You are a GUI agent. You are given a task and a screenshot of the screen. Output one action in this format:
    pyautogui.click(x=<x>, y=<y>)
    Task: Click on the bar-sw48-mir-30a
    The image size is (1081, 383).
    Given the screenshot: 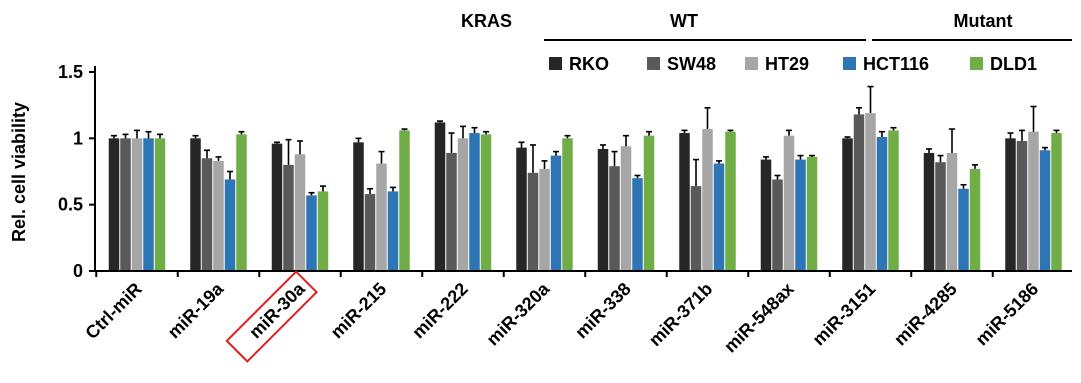 What is the action you would take?
    pyautogui.click(x=288, y=217)
    